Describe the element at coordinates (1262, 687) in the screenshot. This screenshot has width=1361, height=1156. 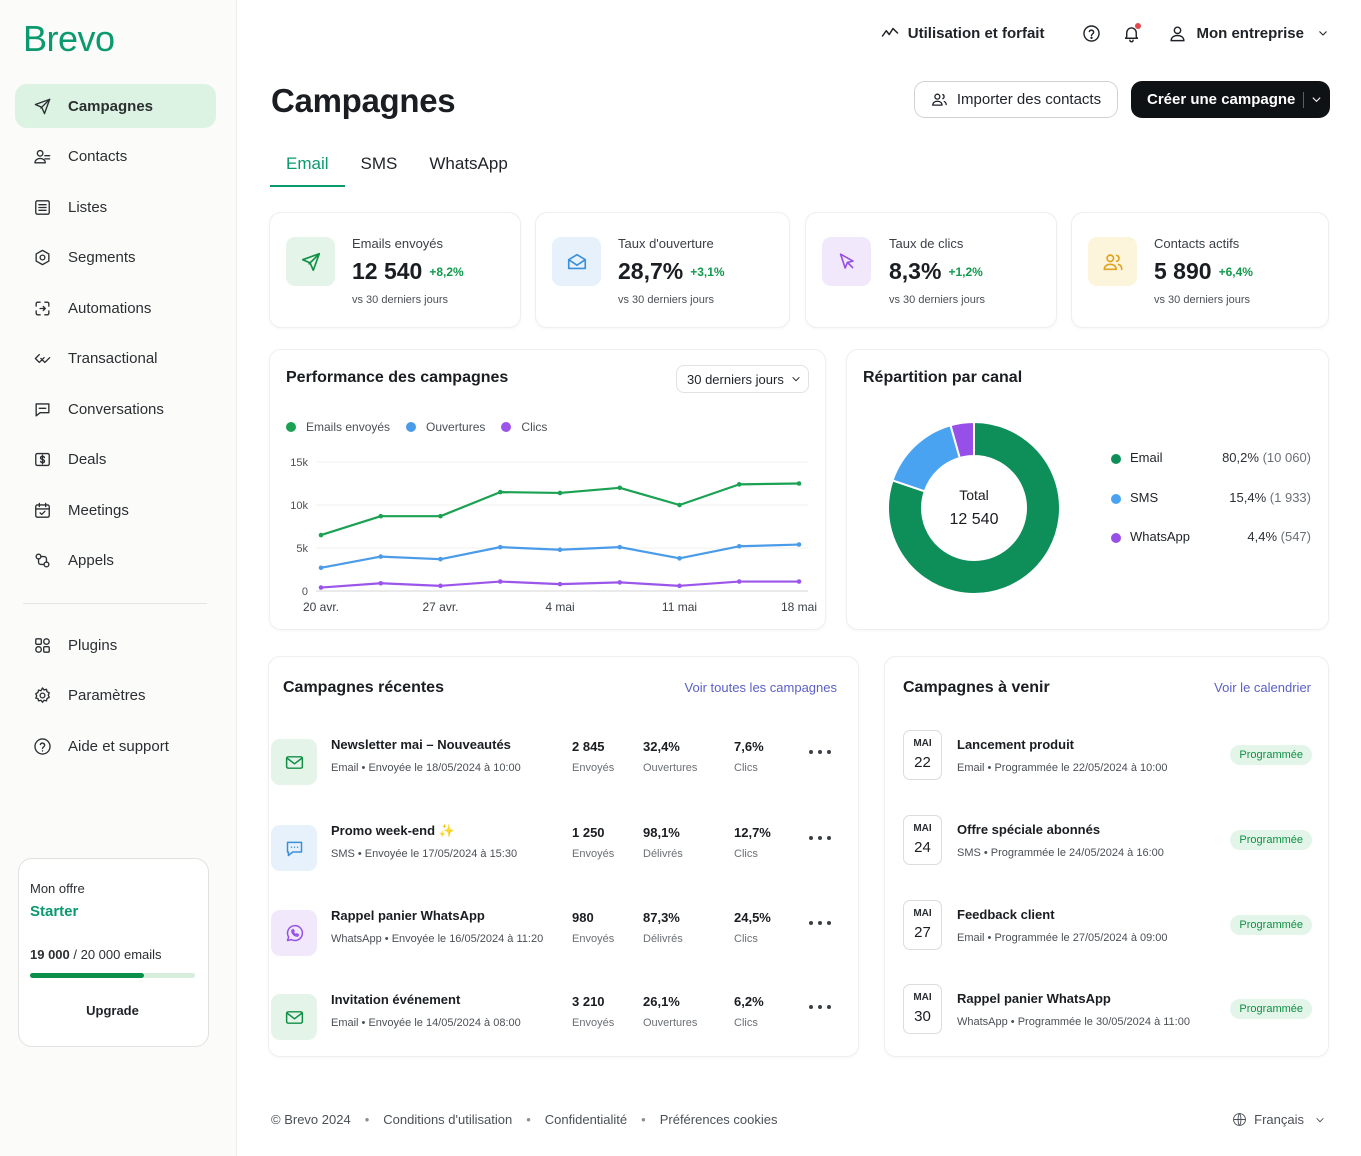
I see `calendar-link: Voir le calendrier` at that location.